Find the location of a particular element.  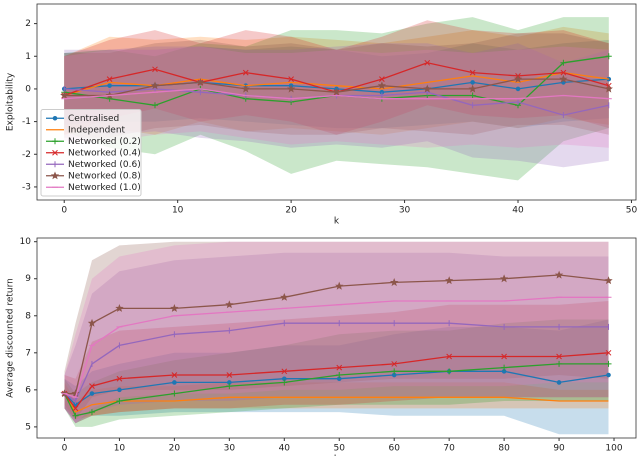

y-tick-label: 1 is located at coordinates (28, 57).